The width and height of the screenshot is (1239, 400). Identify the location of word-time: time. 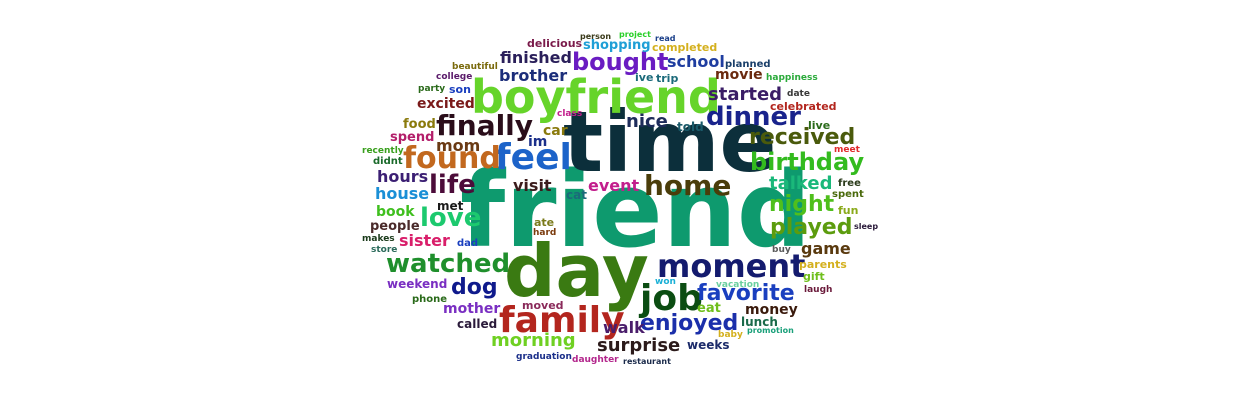
(670, 142).